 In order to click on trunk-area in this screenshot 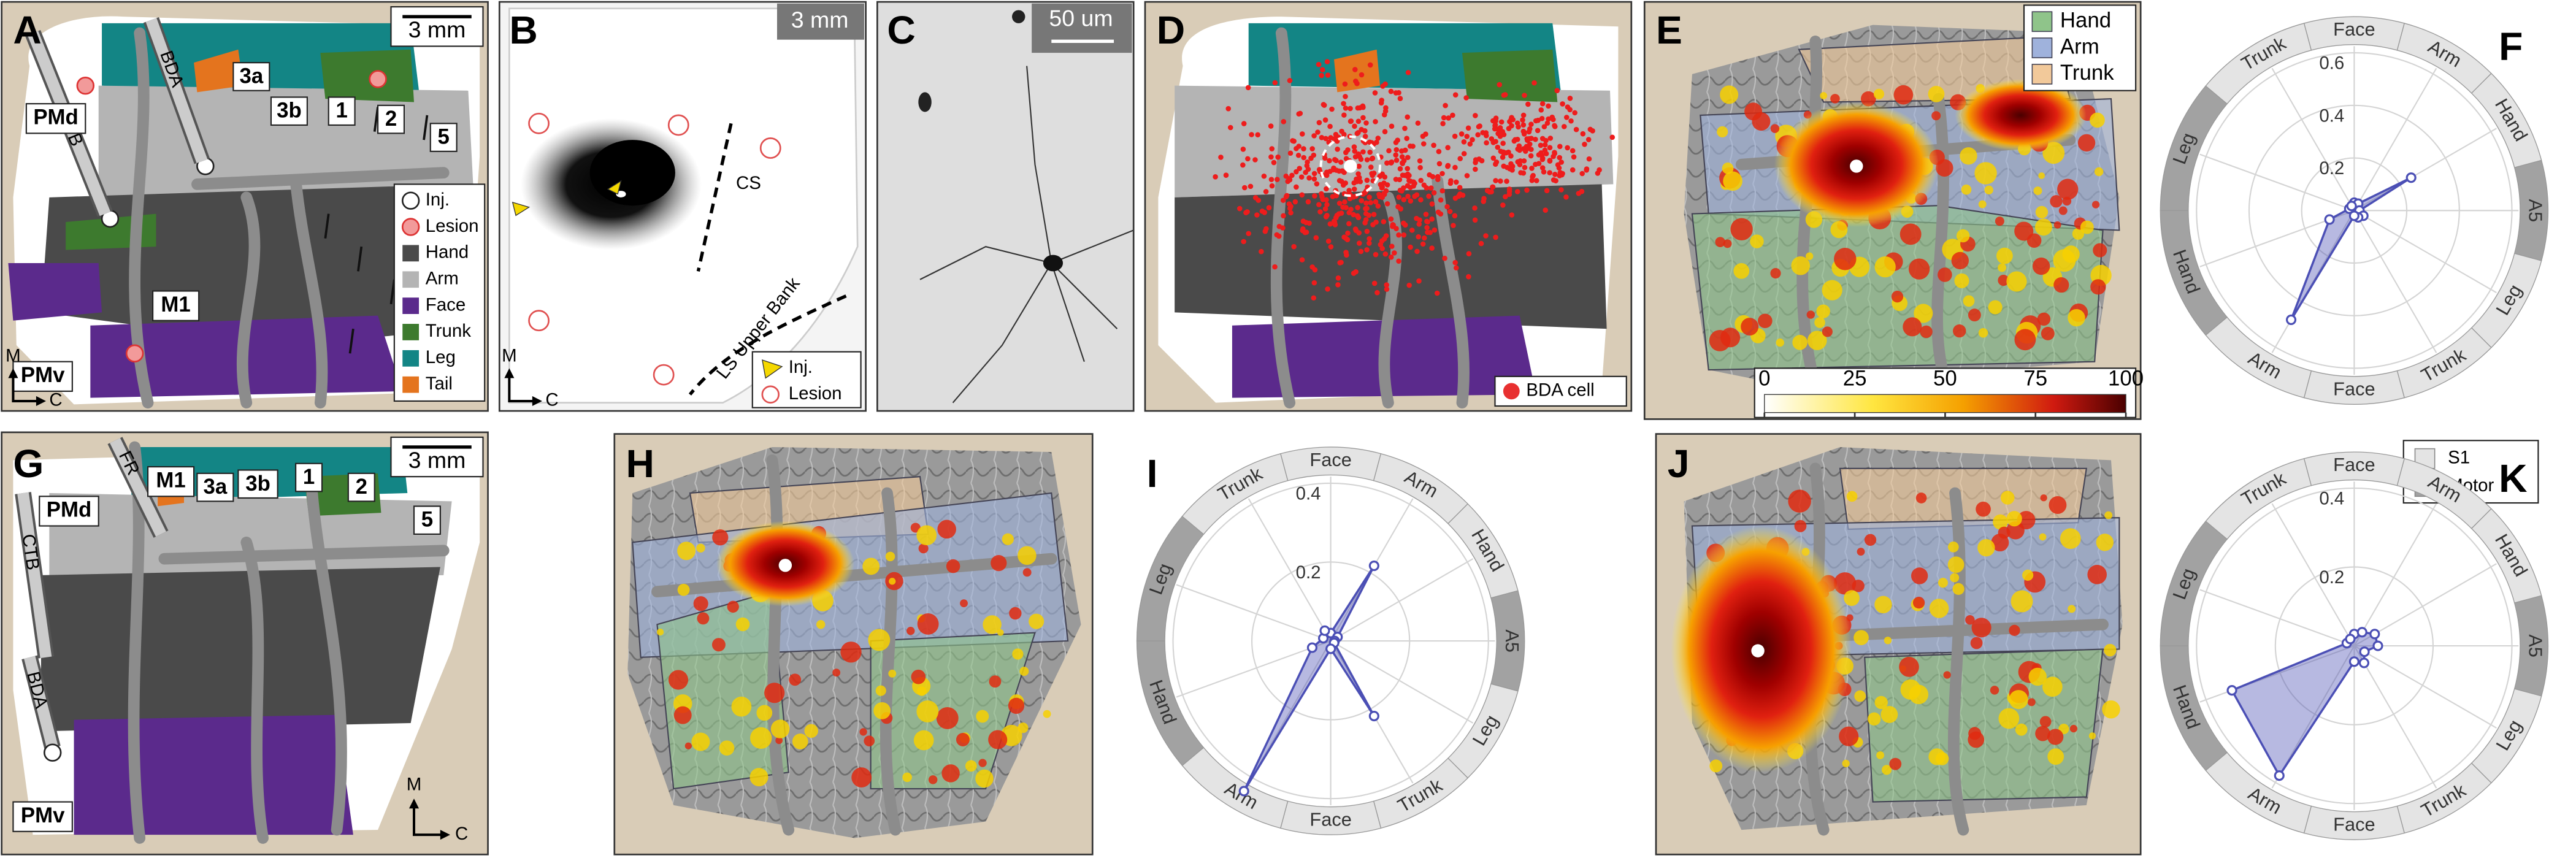, I will do `click(367, 75)`.